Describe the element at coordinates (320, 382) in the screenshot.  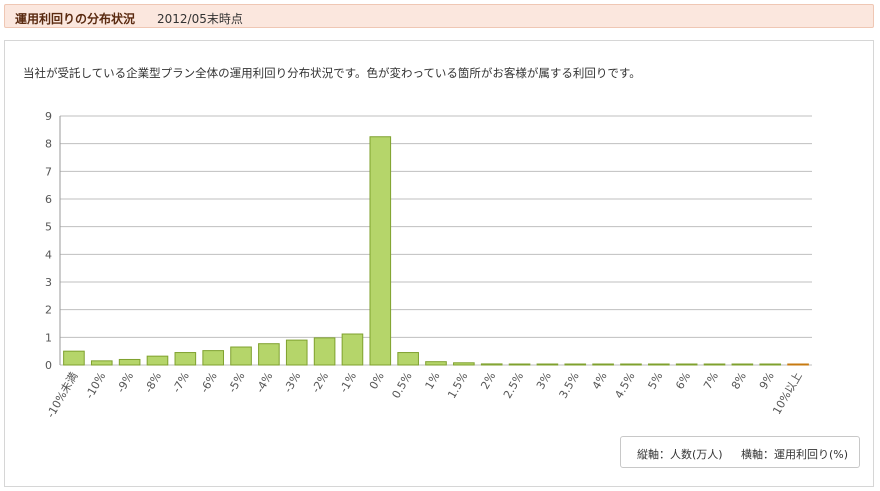
I see `x-tick-label: -2%` at that location.